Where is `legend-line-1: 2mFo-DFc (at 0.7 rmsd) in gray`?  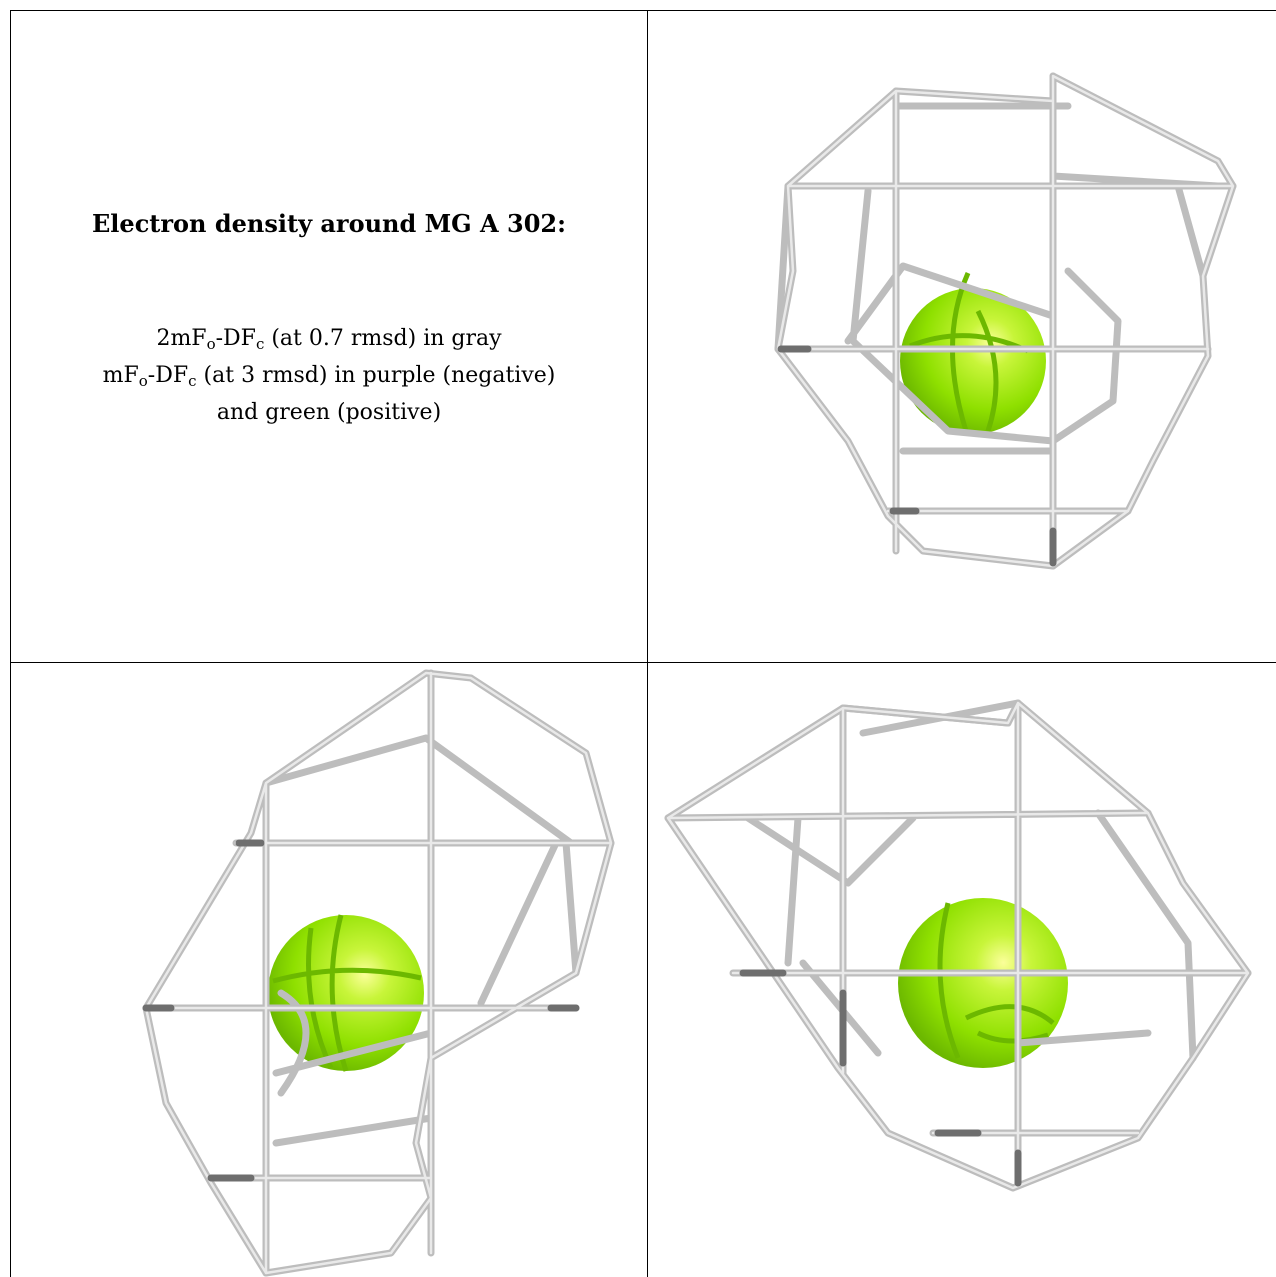 legend-line-1: 2mFo-DFc (at 0.7 rmsd) in gray is located at coordinates (329, 341).